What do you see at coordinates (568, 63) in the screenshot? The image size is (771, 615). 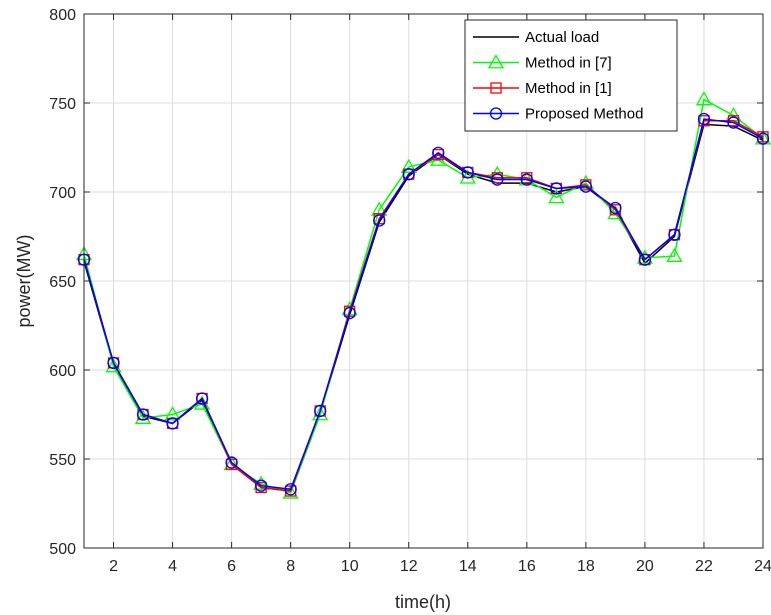 I see `legend-label: Method in [7]` at bounding box center [568, 63].